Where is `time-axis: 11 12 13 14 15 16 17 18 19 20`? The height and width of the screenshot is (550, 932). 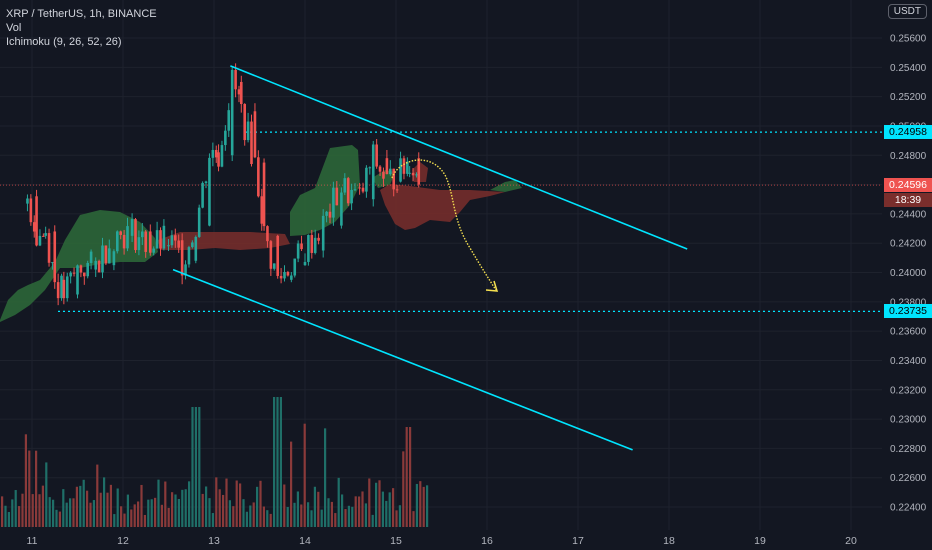
time-axis: 11 12 13 14 15 16 17 18 19 20 is located at coordinates (442, 541).